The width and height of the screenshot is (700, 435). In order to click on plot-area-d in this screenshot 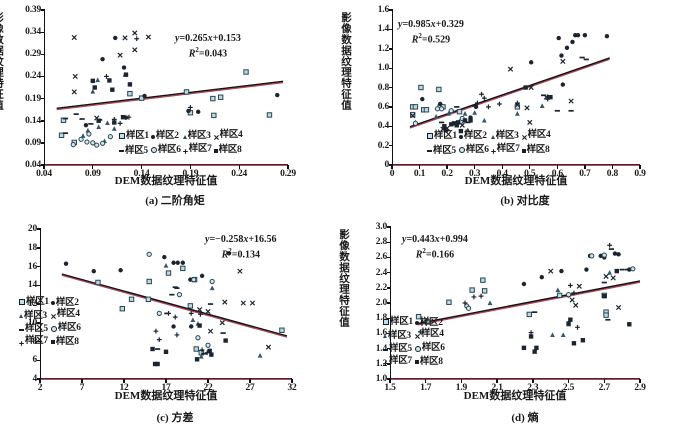, I will do `click(514, 303)`.